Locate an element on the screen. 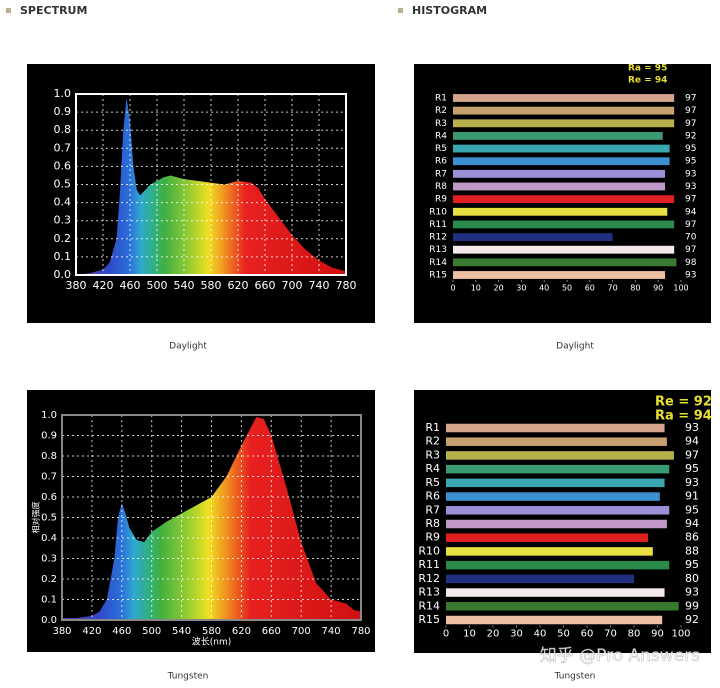 The image size is (720, 688). x-tick-label: 660 is located at coordinates (271, 631).